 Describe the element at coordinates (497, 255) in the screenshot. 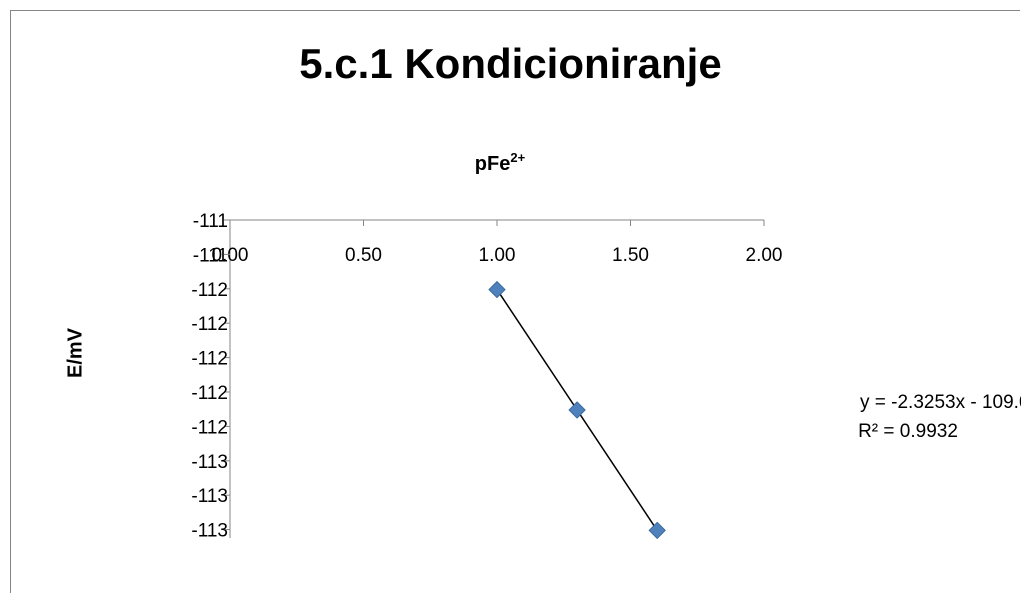

I see `x-tick-label: 1.00` at that location.